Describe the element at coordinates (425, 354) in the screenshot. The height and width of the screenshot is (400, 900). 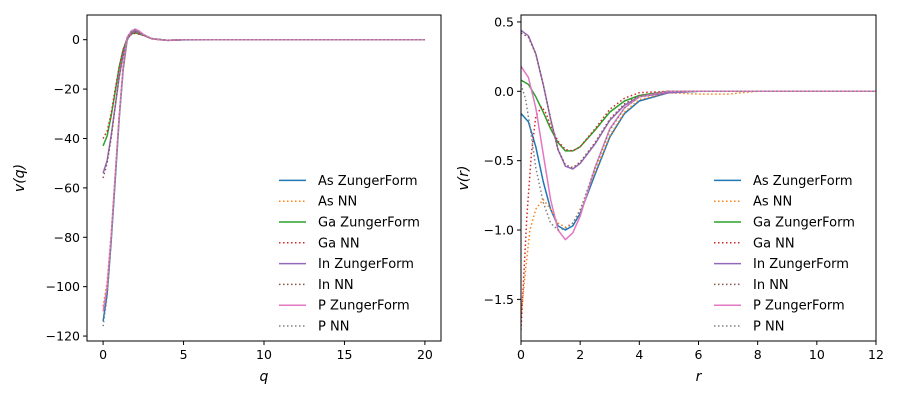
I see `x-tick-label: 20` at that location.